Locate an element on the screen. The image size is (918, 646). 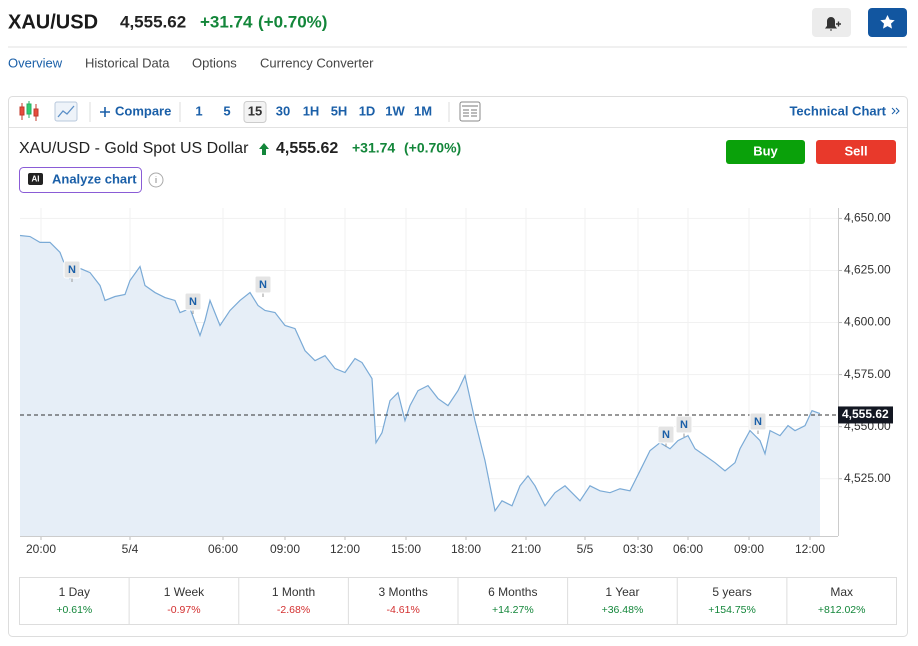
buy-bg is located at coordinates (765, 152).